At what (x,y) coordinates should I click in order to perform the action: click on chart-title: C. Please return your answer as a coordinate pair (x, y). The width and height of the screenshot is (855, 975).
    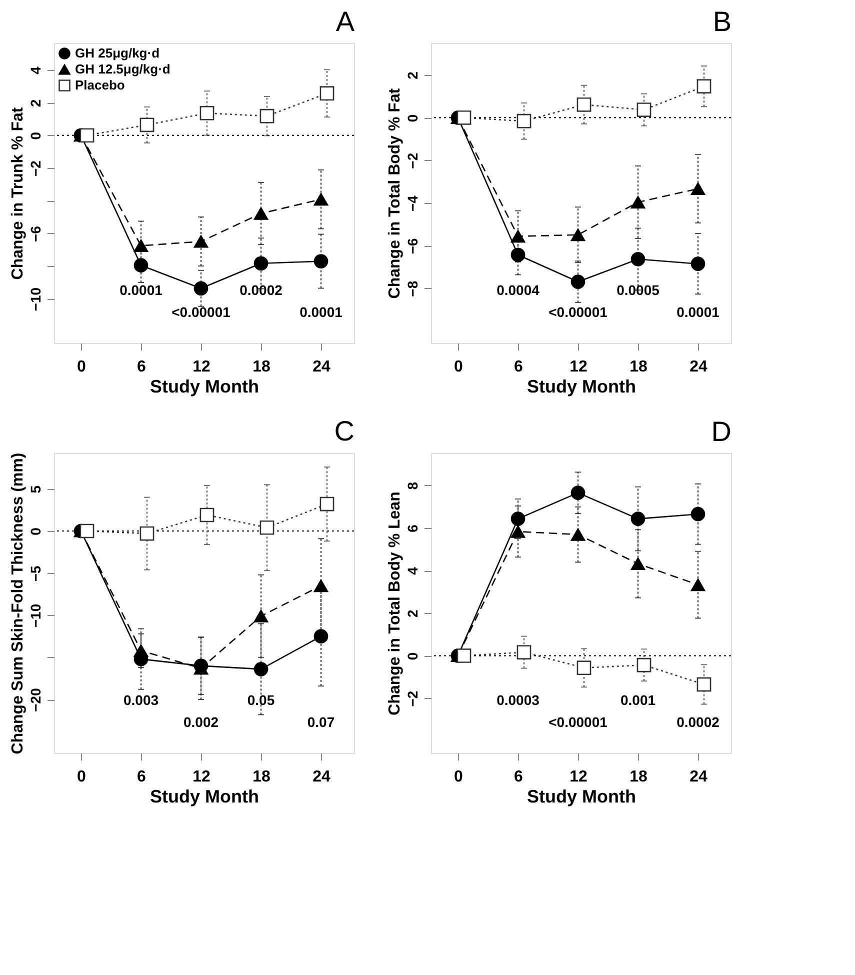
    Looking at the image, I should click on (344, 430).